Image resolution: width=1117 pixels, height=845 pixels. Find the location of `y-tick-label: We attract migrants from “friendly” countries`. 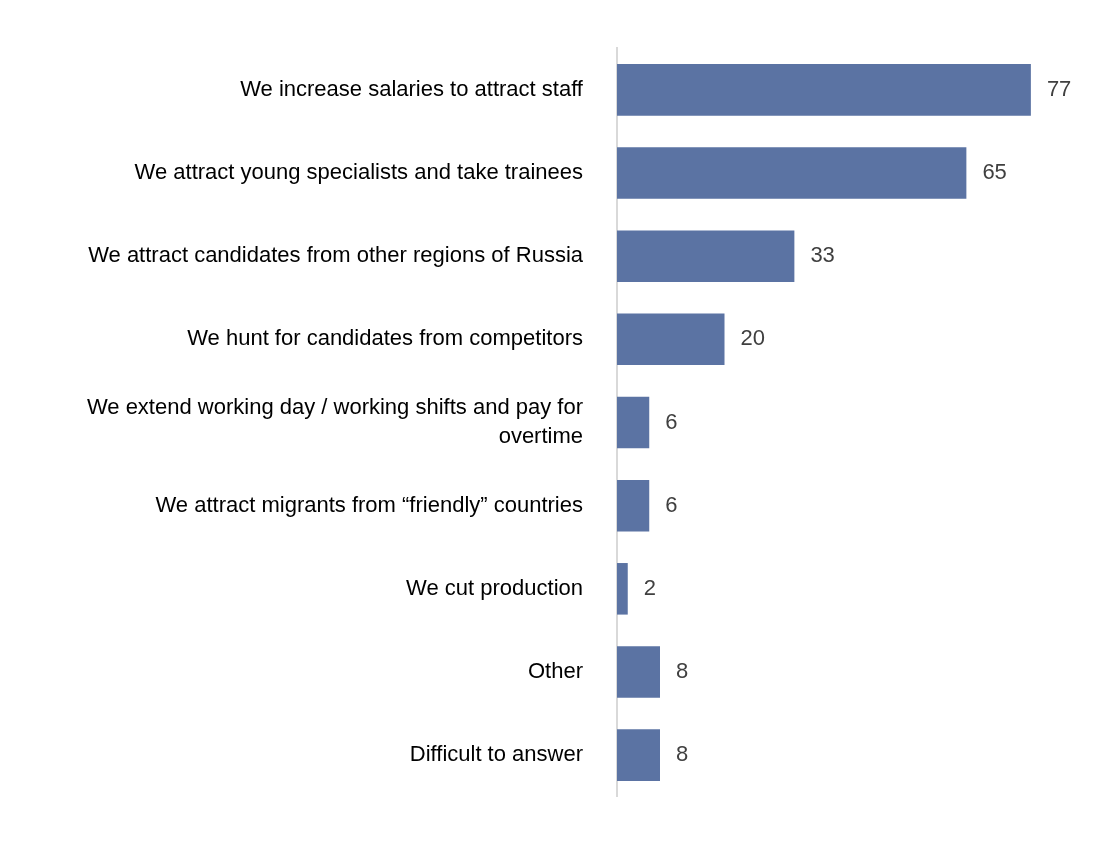

y-tick-label: We attract migrants from “friendly” countries is located at coordinates (369, 504).